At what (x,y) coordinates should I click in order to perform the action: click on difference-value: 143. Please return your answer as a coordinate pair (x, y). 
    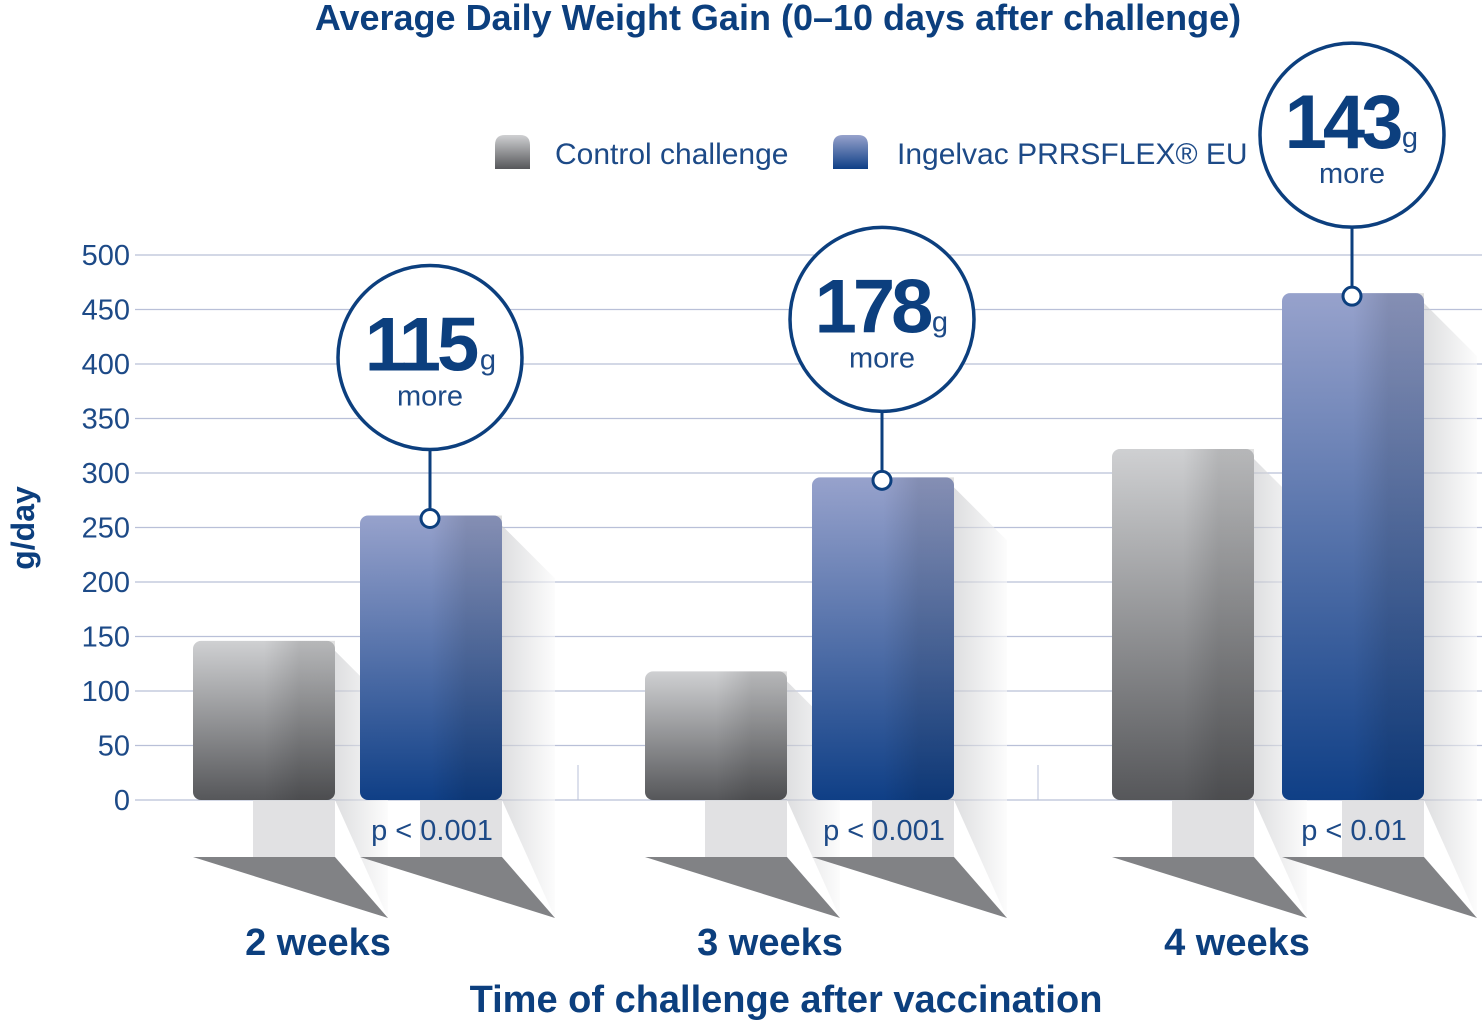
    Looking at the image, I should click on (1343, 122).